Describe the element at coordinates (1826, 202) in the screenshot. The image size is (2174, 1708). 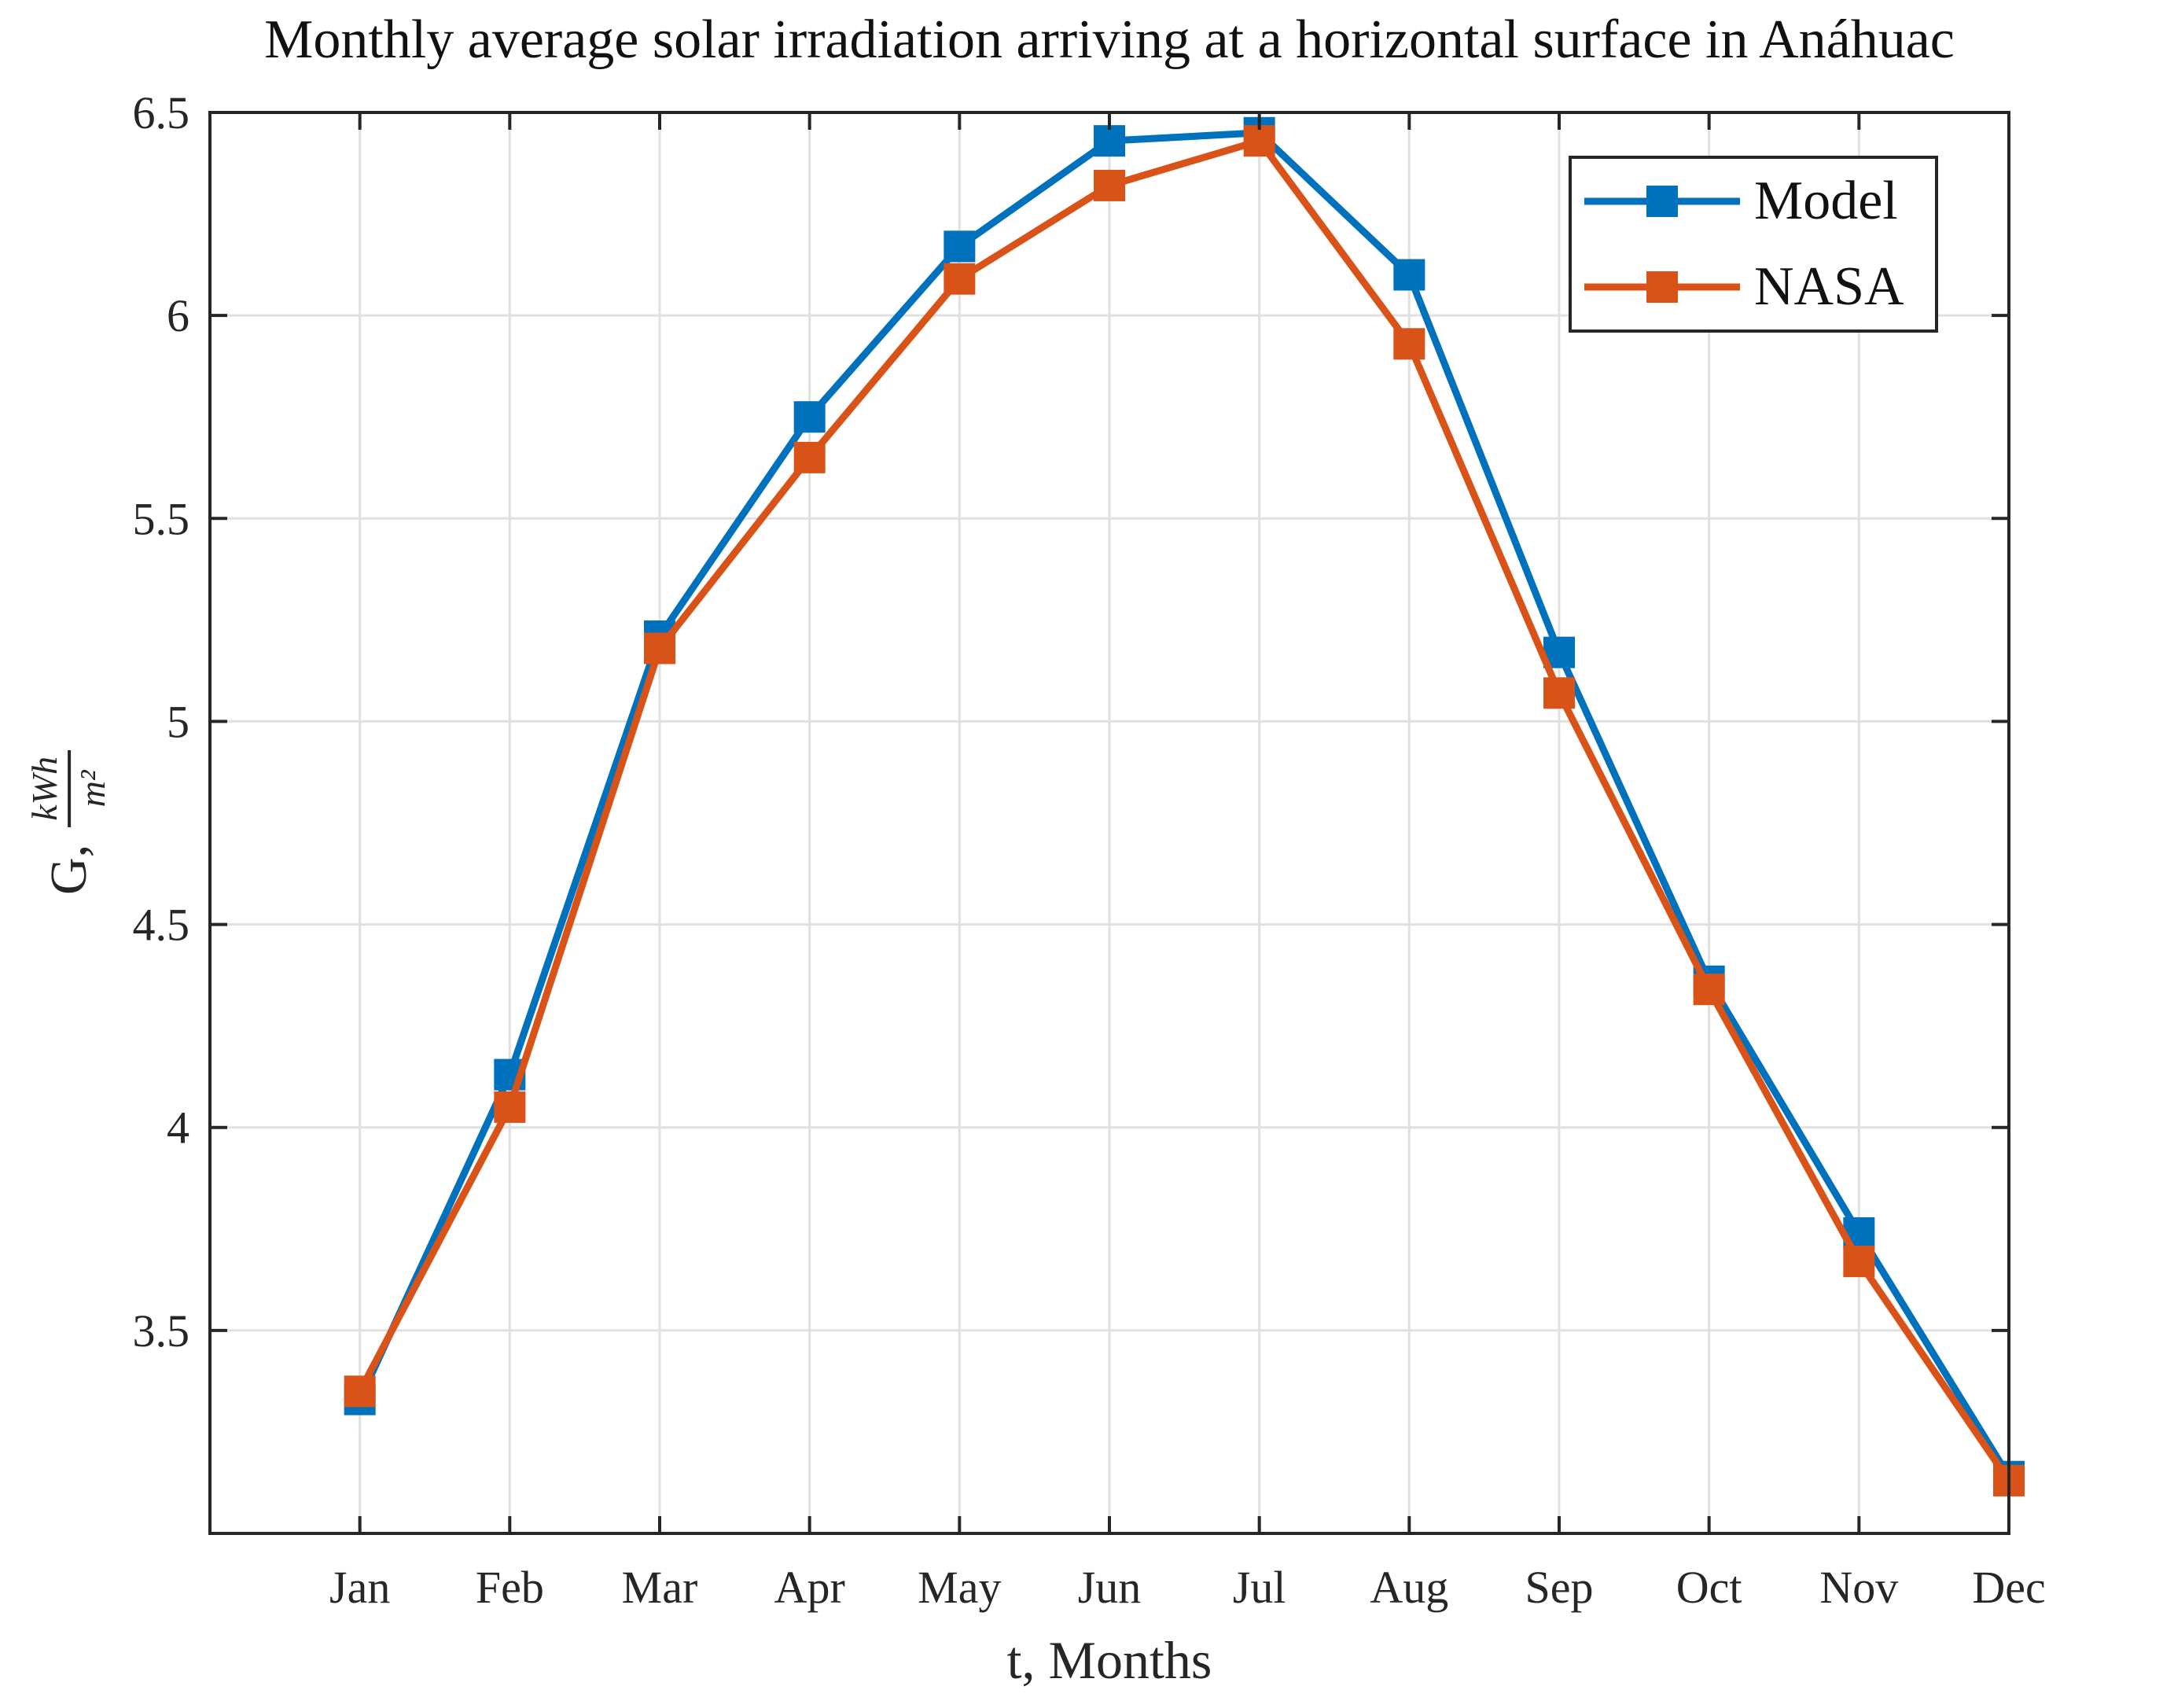
I see `legend-label-model: Model` at that location.